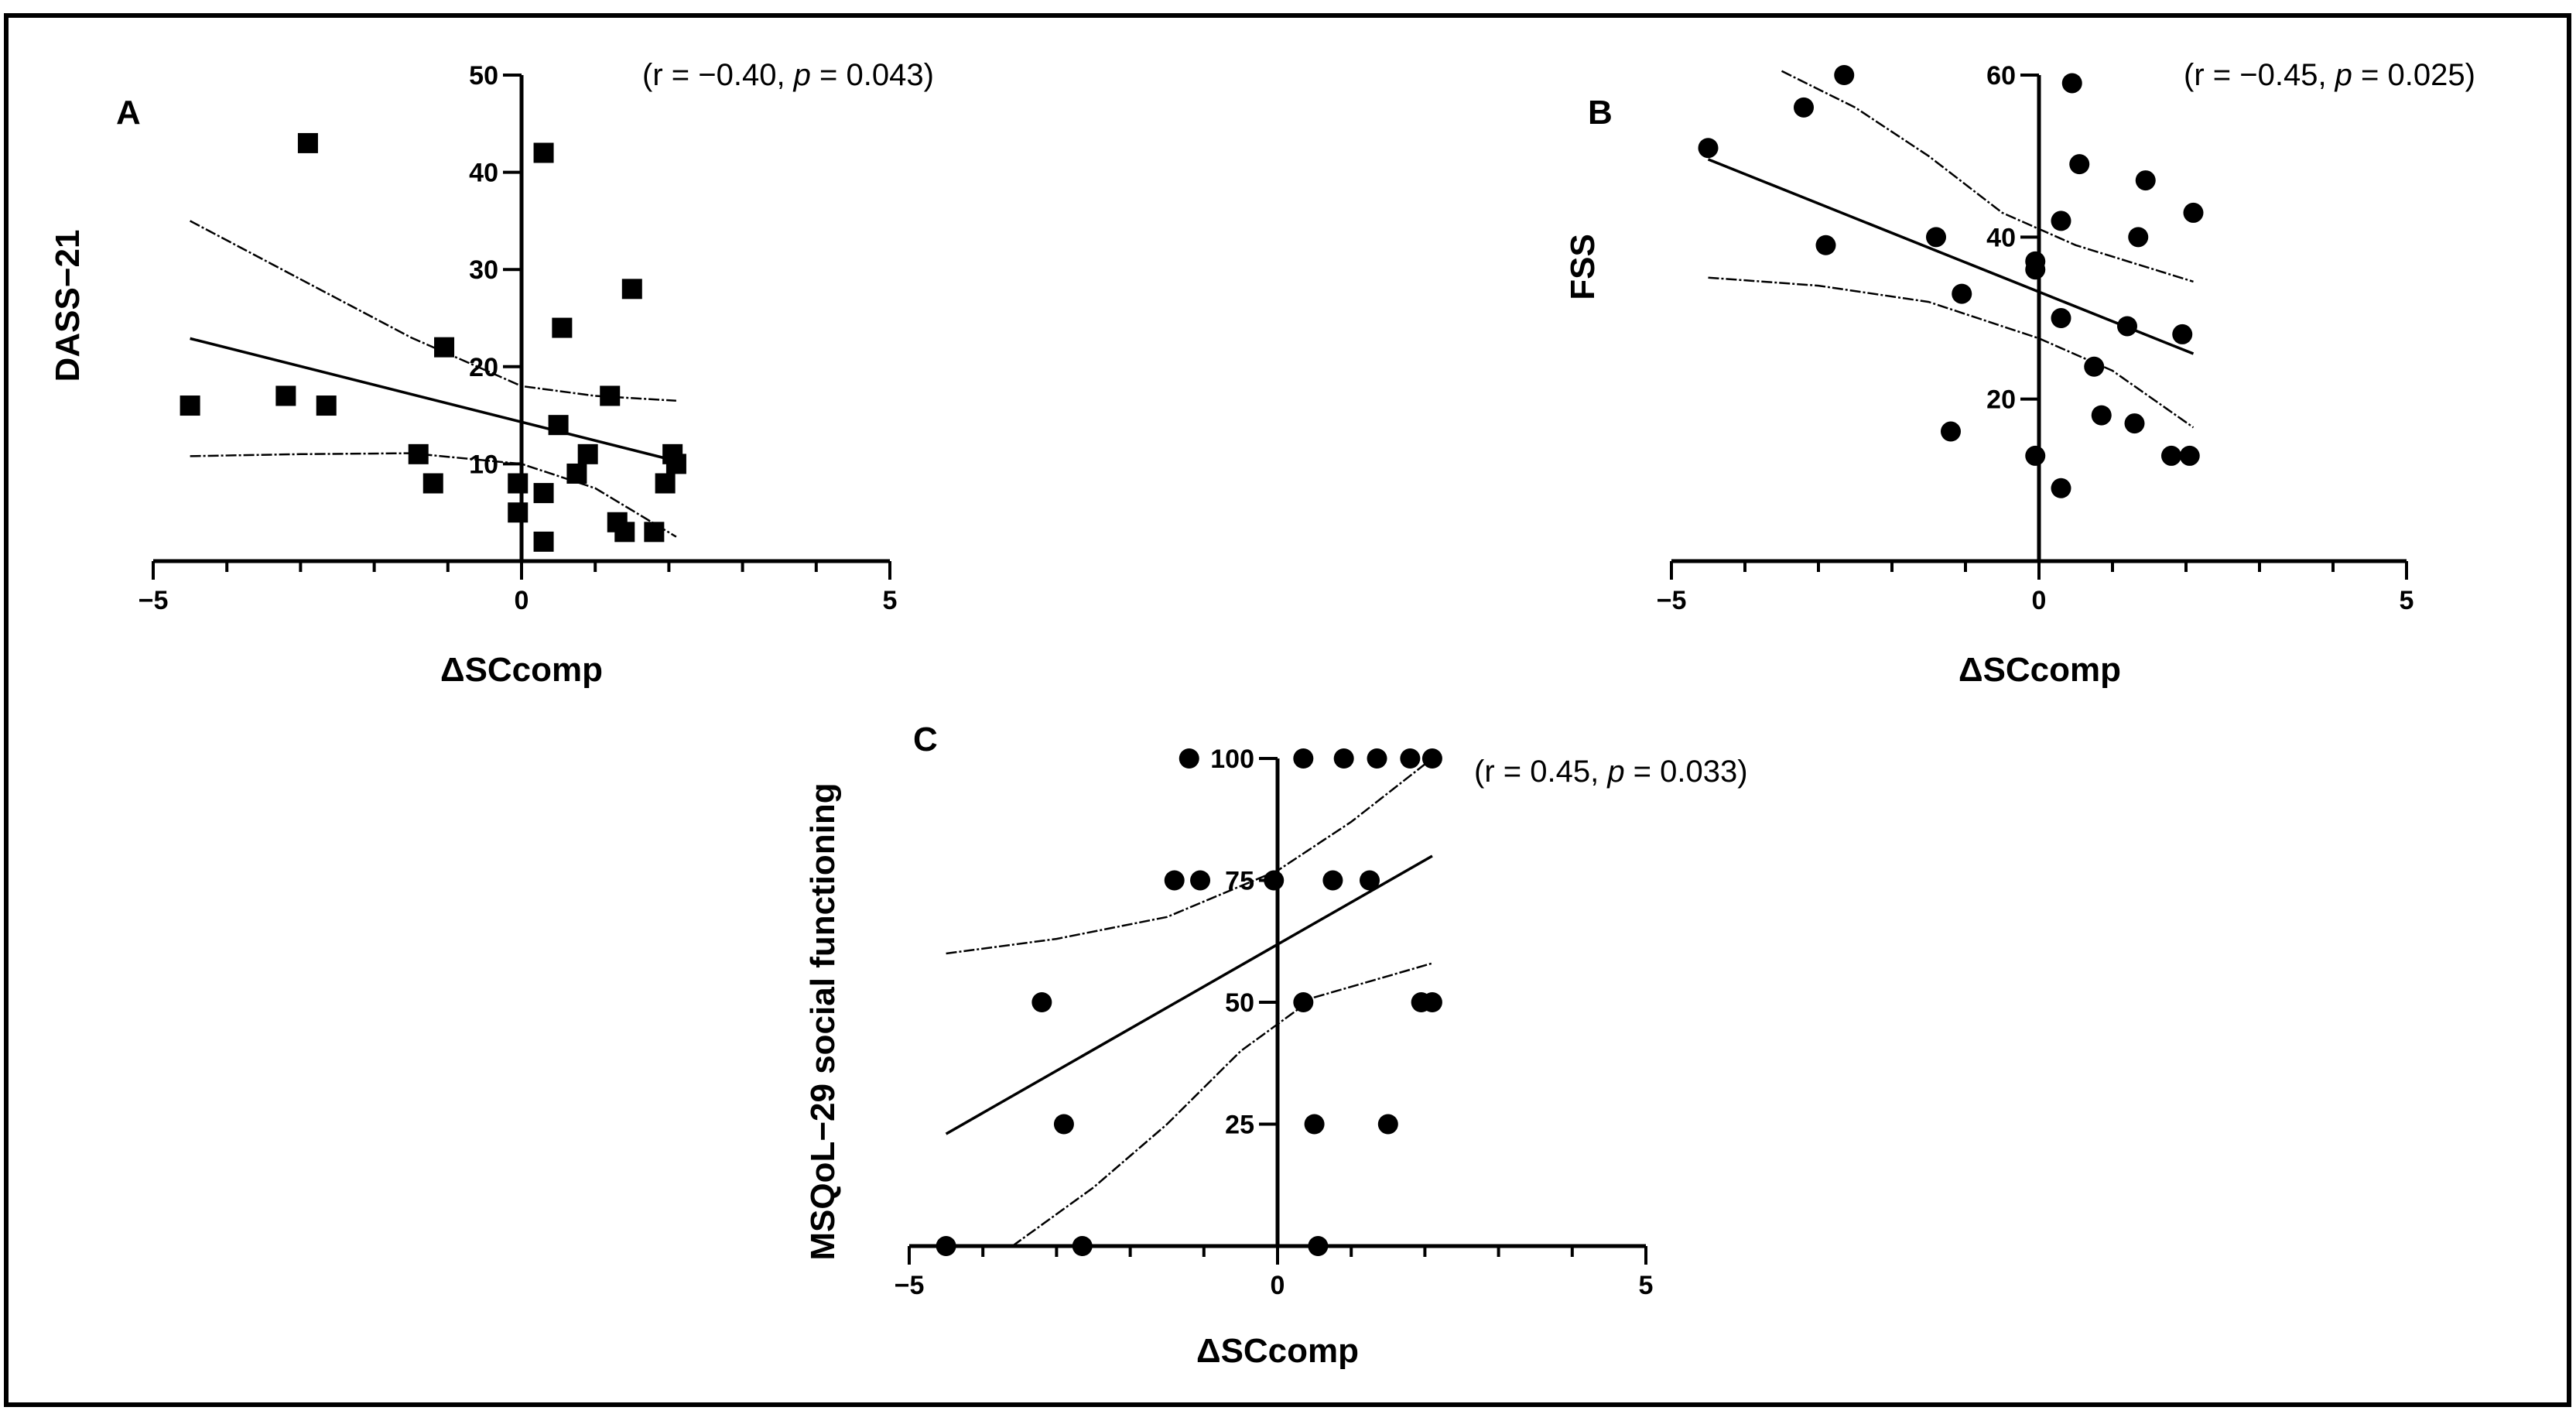 This screenshot has width=2576, height=1414. What do you see at coordinates (522, 670) in the screenshot?
I see `x-axis-label-a: ΔSCcomp` at bounding box center [522, 670].